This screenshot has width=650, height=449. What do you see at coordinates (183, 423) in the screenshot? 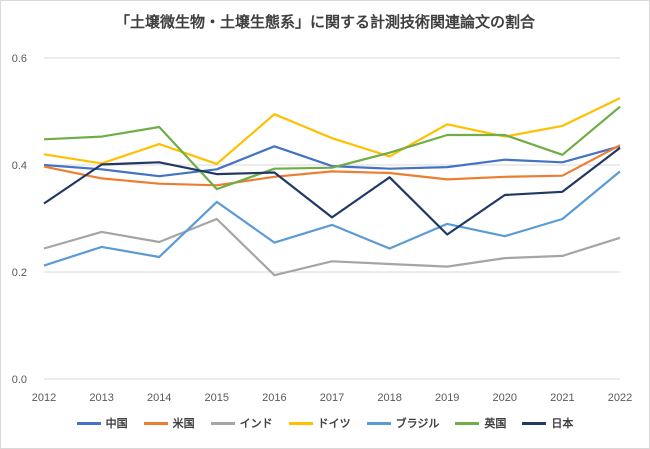
I see `legend-label: 米国` at bounding box center [183, 423].